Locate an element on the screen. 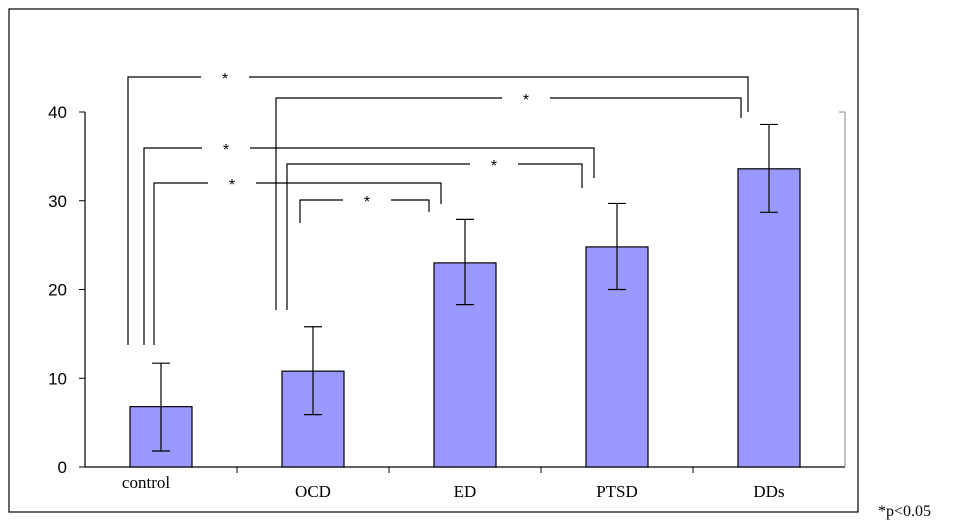  category-label-ed: ED is located at coordinates (465, 491).